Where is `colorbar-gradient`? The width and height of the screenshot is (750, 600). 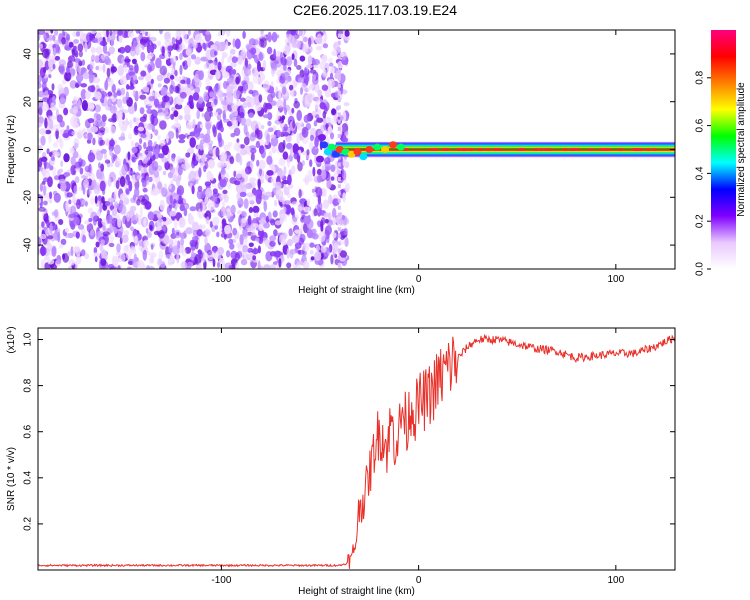 colorbar-gradient is located at coordinates (723, 149).